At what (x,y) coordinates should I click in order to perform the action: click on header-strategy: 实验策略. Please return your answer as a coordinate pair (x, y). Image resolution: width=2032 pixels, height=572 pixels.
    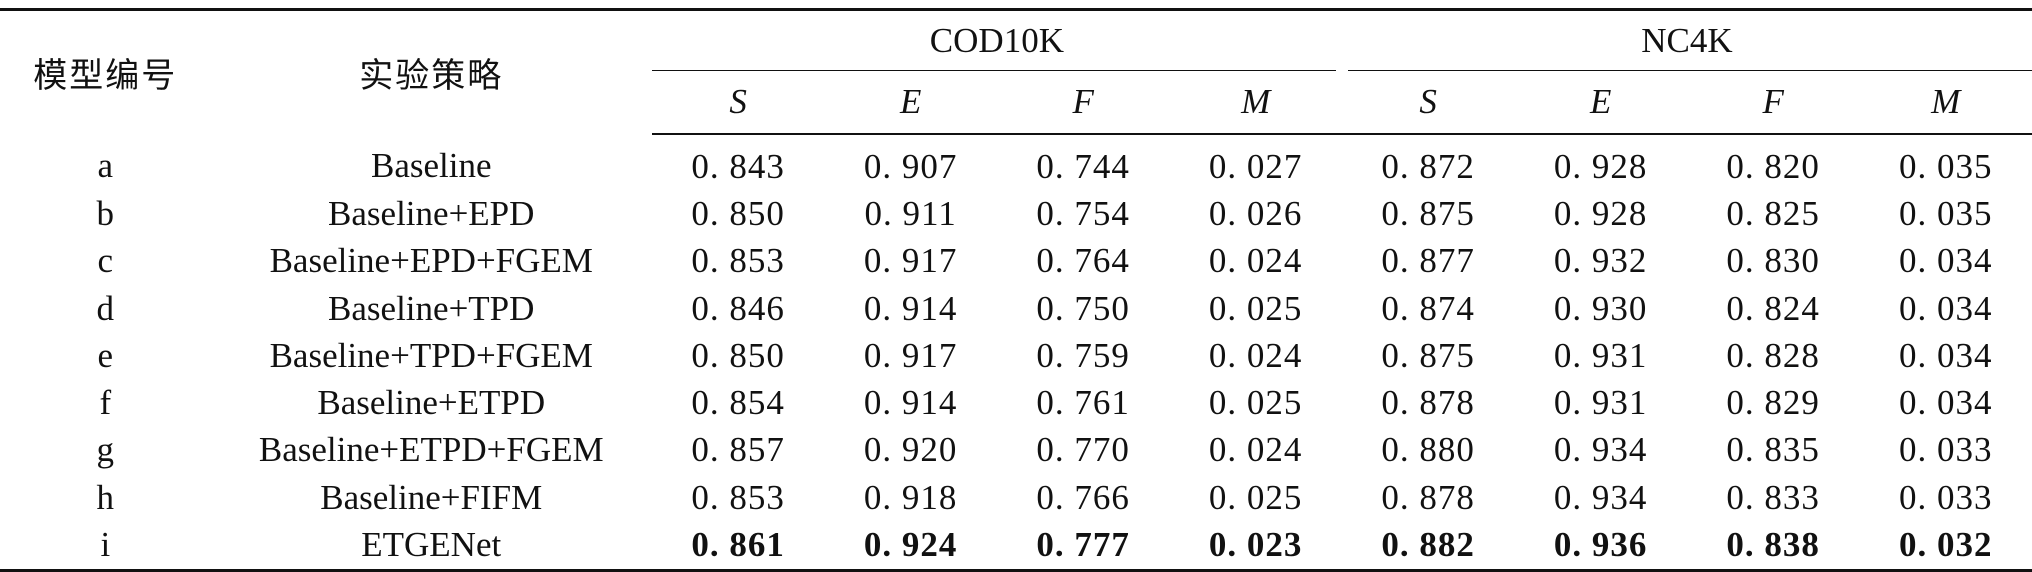
    Looking at the image, I should click on (431, 76).